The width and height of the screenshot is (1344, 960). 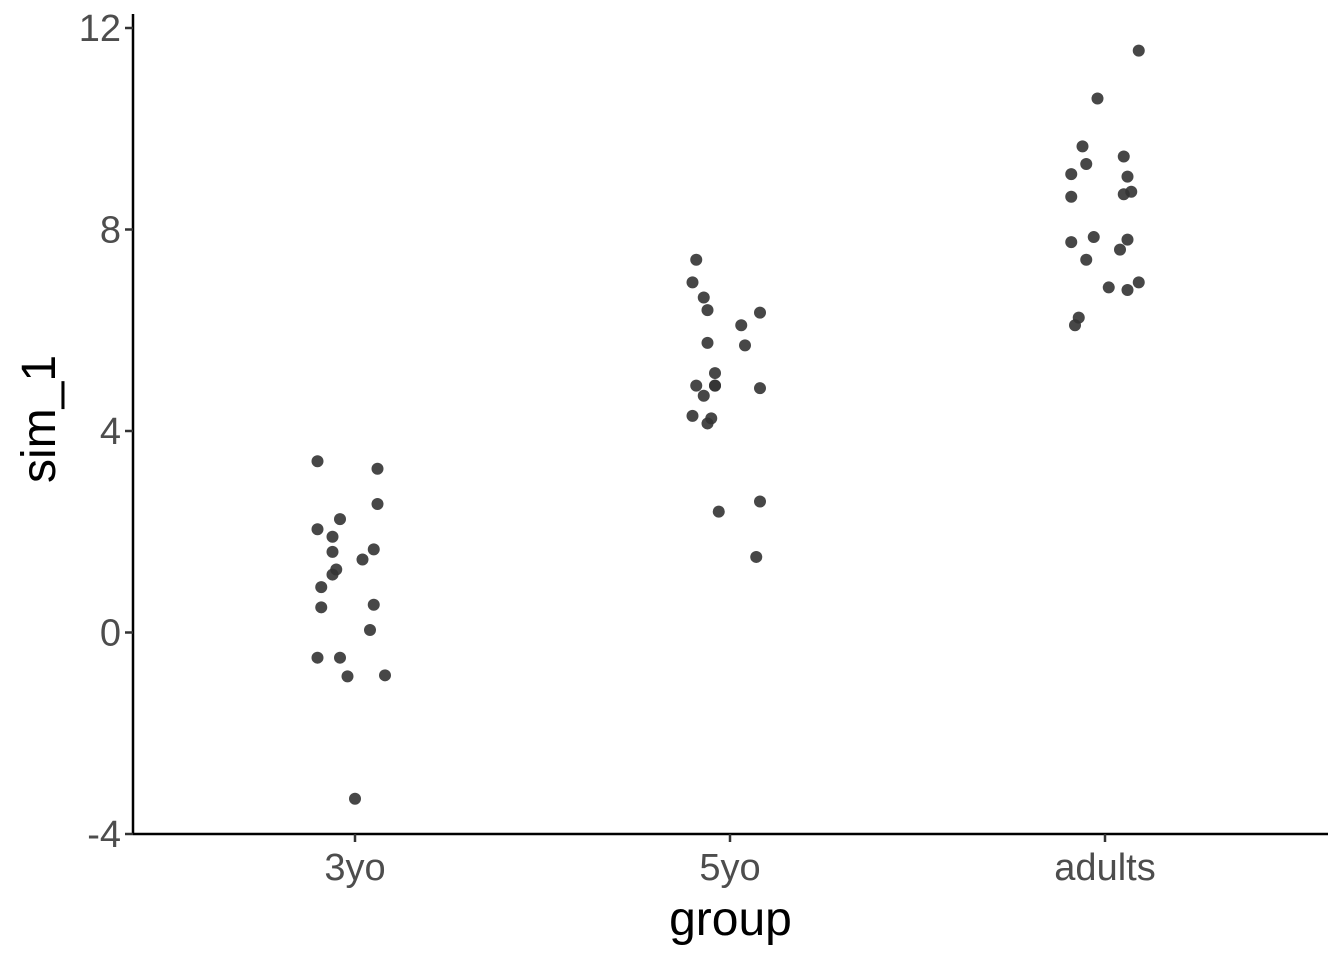 What do you see at coordinates (104, 835) in the screenshot?
I see `y-tick-label: -4` at bounding box center [104, 835].